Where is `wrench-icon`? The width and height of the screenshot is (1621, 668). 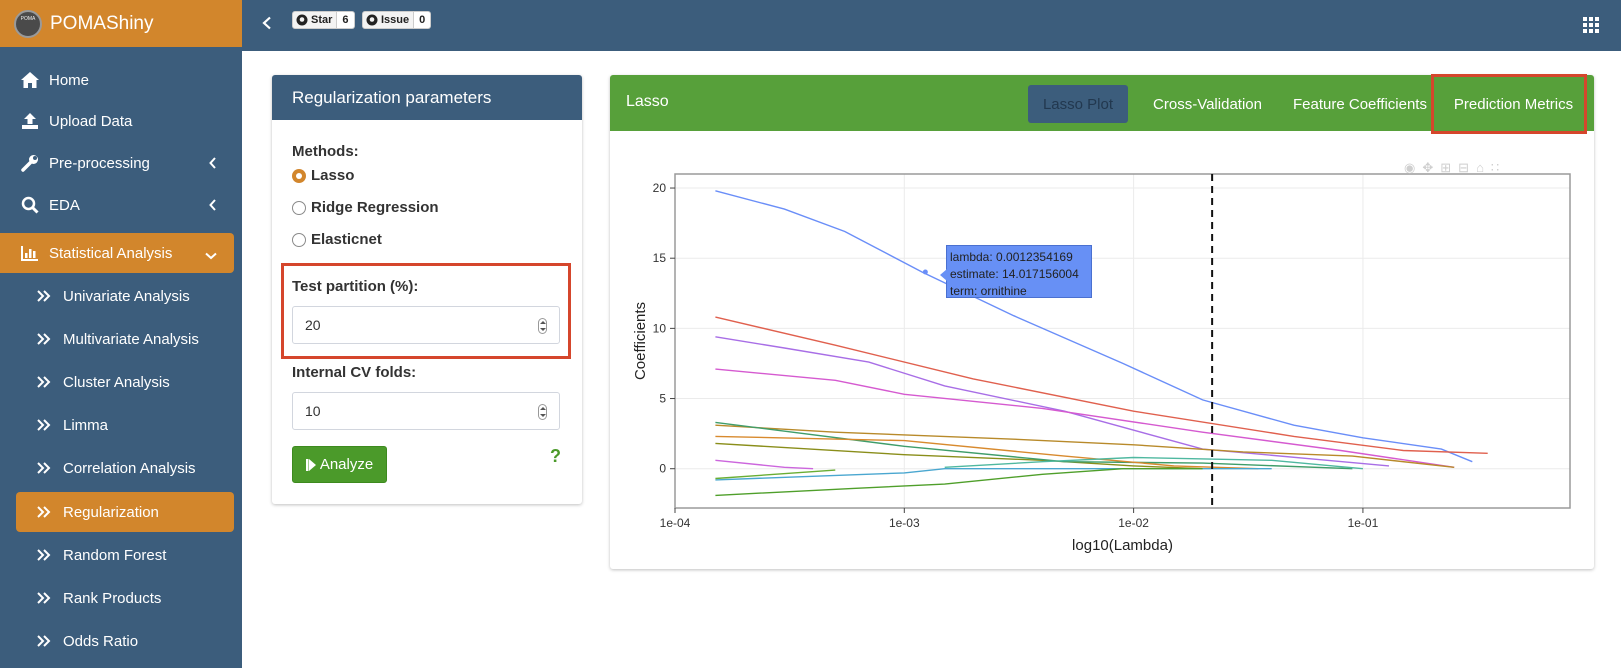
wrench-icon is located at coordinates (30, 163).